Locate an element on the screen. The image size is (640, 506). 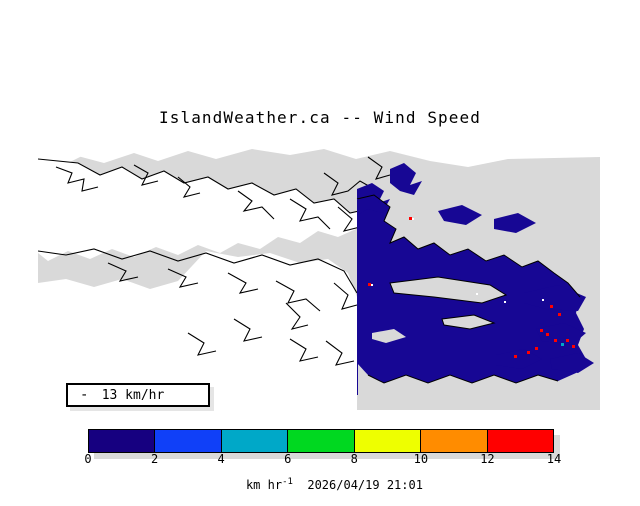
data-domain-edge is located at coordinates (357, 297).